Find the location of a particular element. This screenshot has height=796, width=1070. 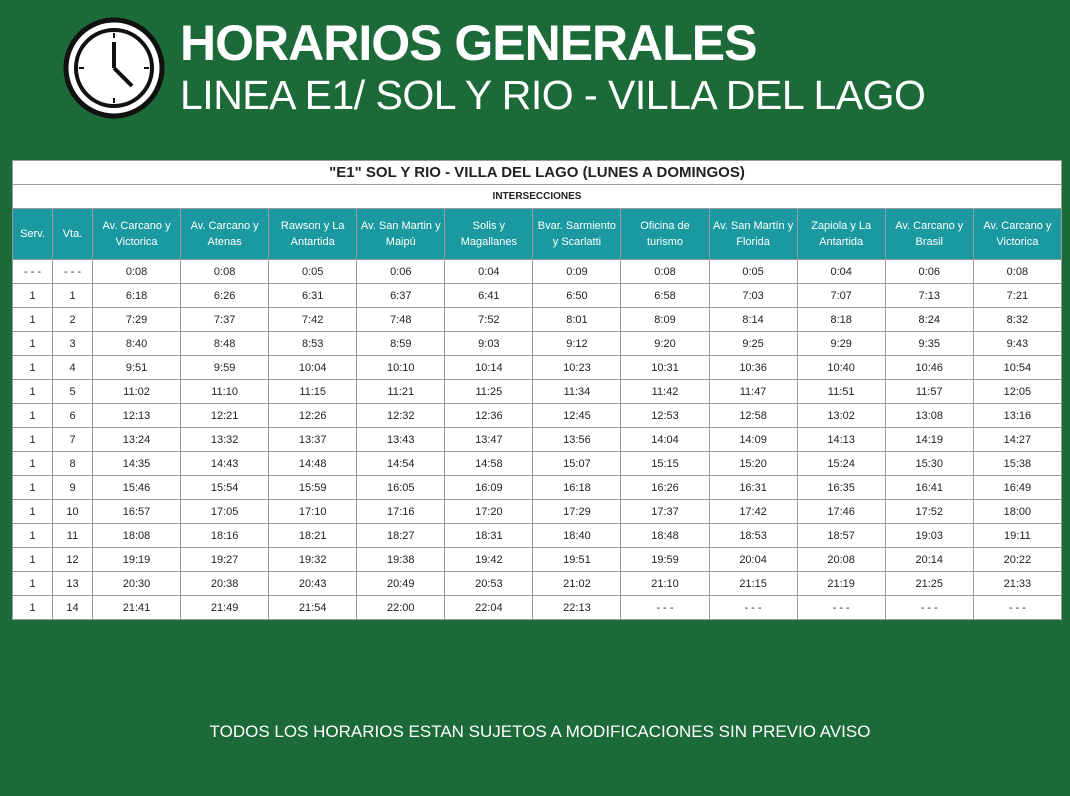

table-cell: 21:15 is located at coordinates (753, 583).